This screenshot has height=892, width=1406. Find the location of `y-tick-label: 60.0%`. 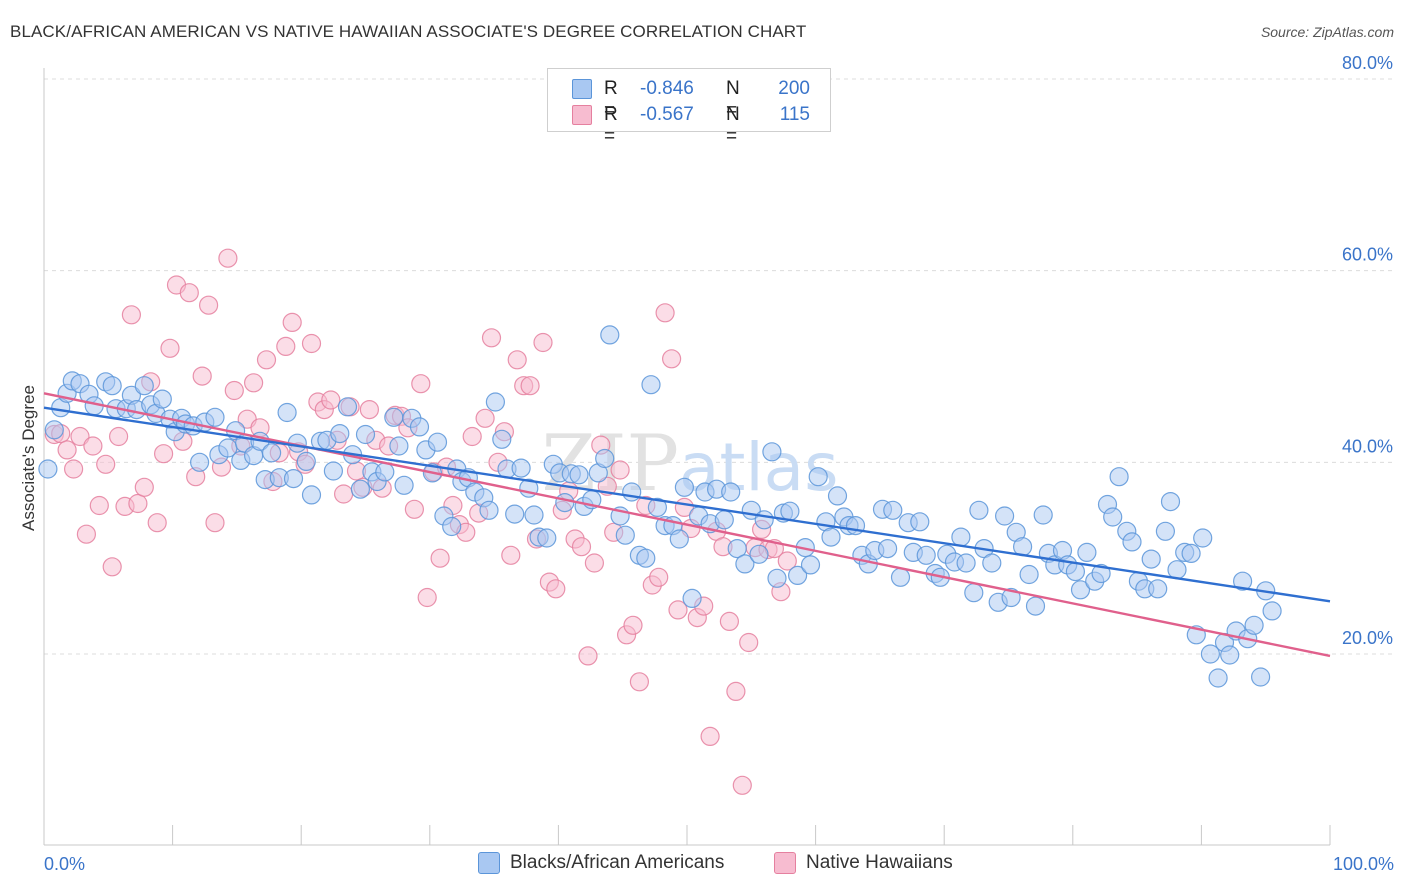

y-tick-label: 60.0% is located at coordinates (1367, 255).